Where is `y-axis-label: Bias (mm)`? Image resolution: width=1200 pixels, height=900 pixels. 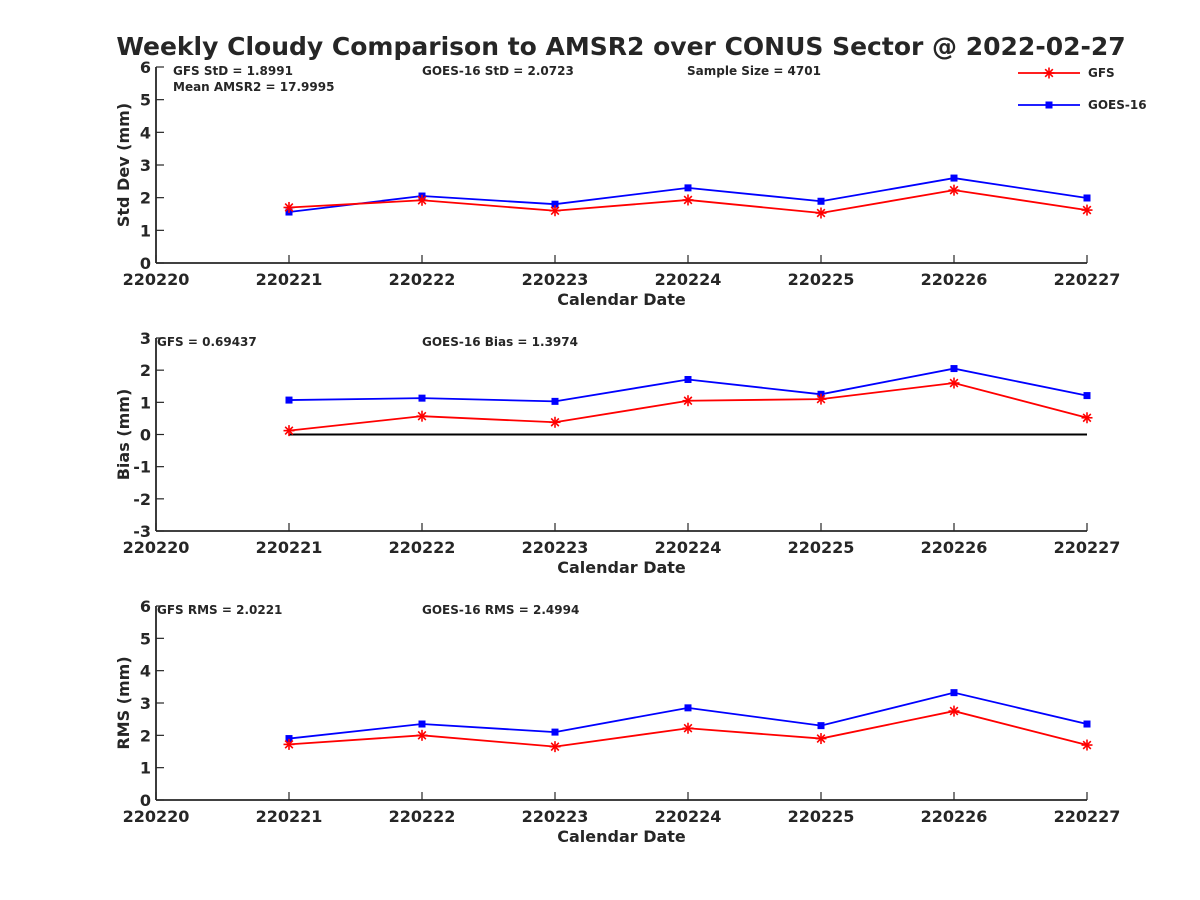
y-axis-label: Bias (mm) is located at coordinates (123, 435).